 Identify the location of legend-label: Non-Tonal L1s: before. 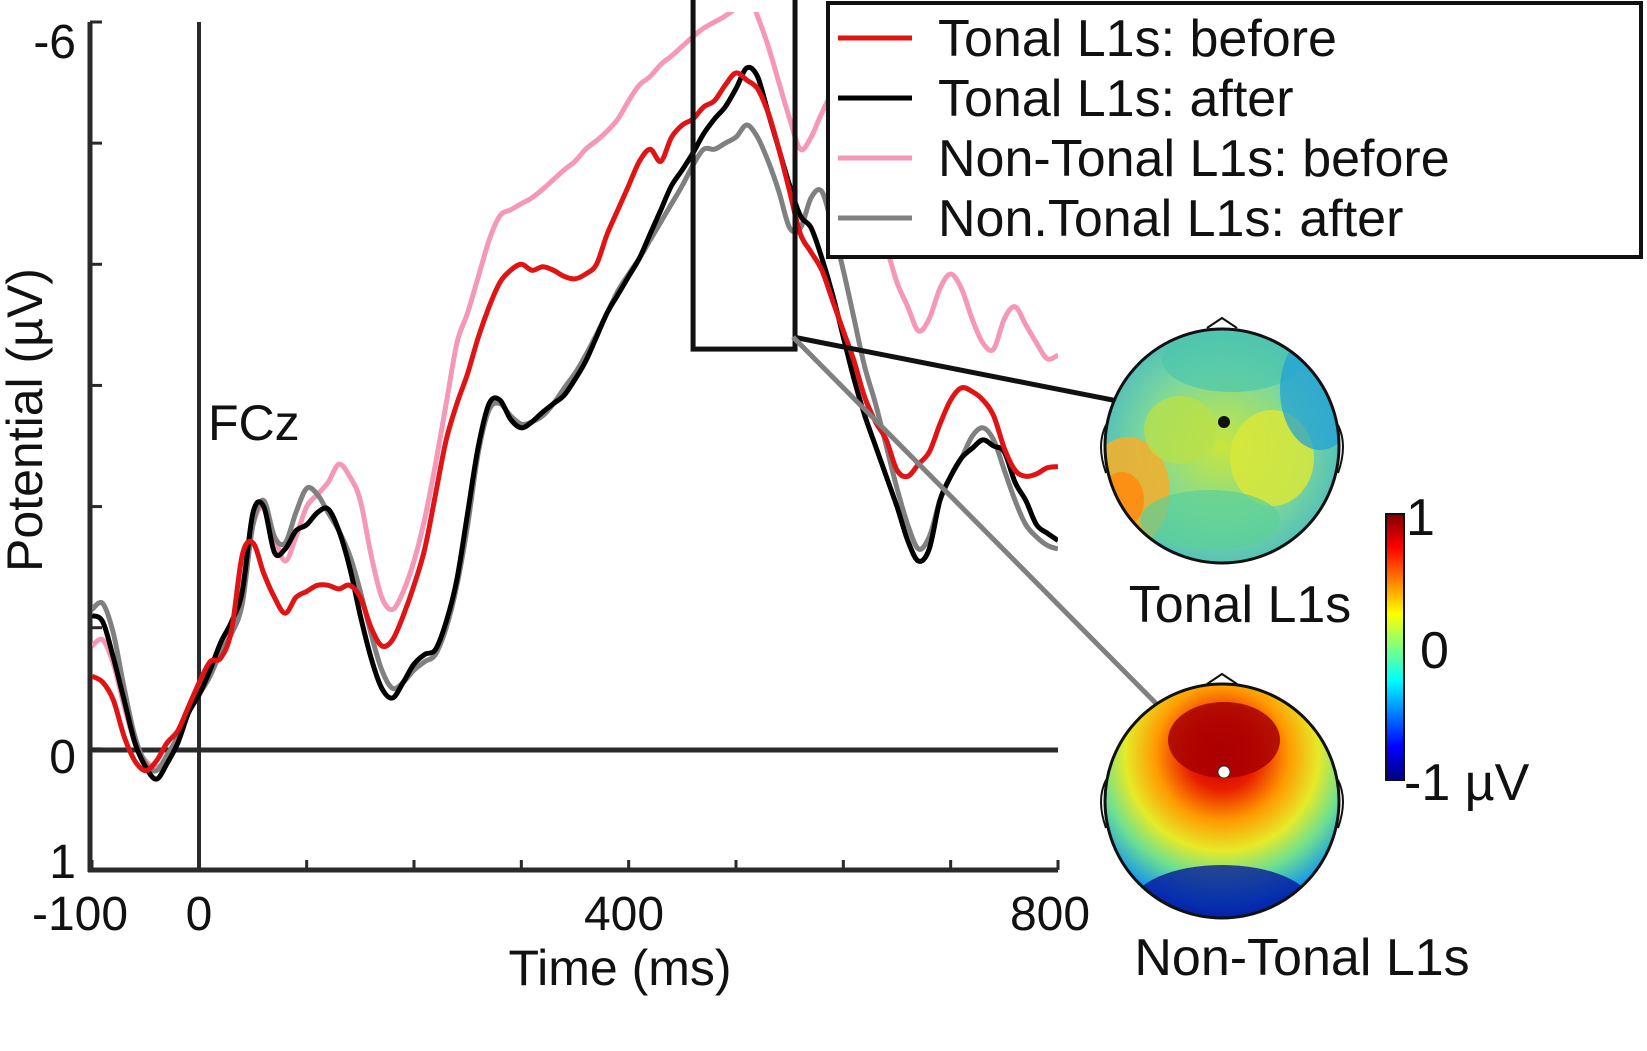
(1194, 159).